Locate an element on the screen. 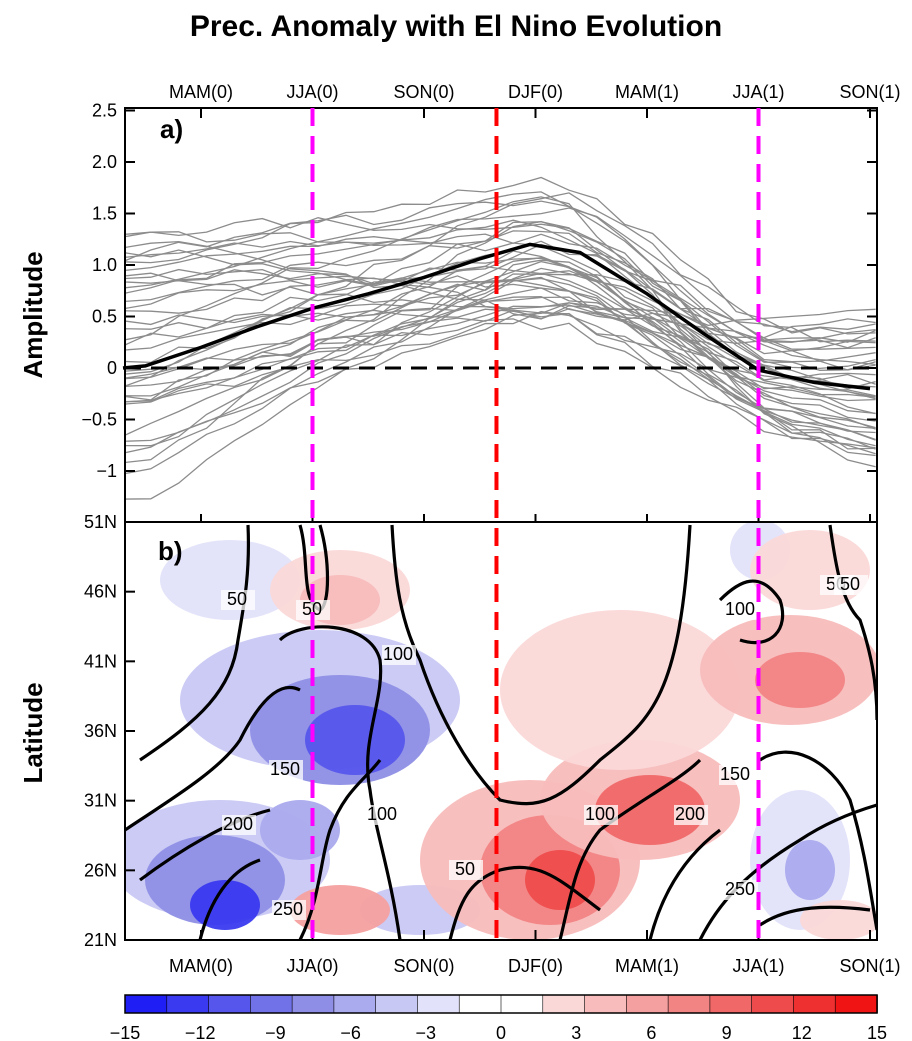 The height and width of the screenshot is (1041, 912). contour-label: 200 is located at coordinates (690, 814).